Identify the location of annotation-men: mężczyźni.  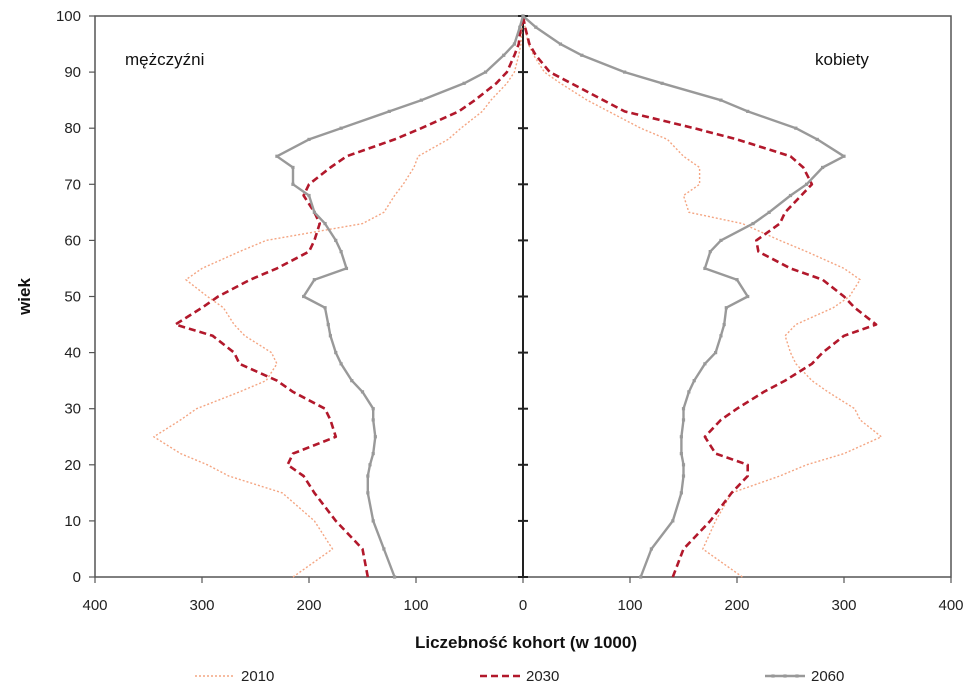
(164, 59).